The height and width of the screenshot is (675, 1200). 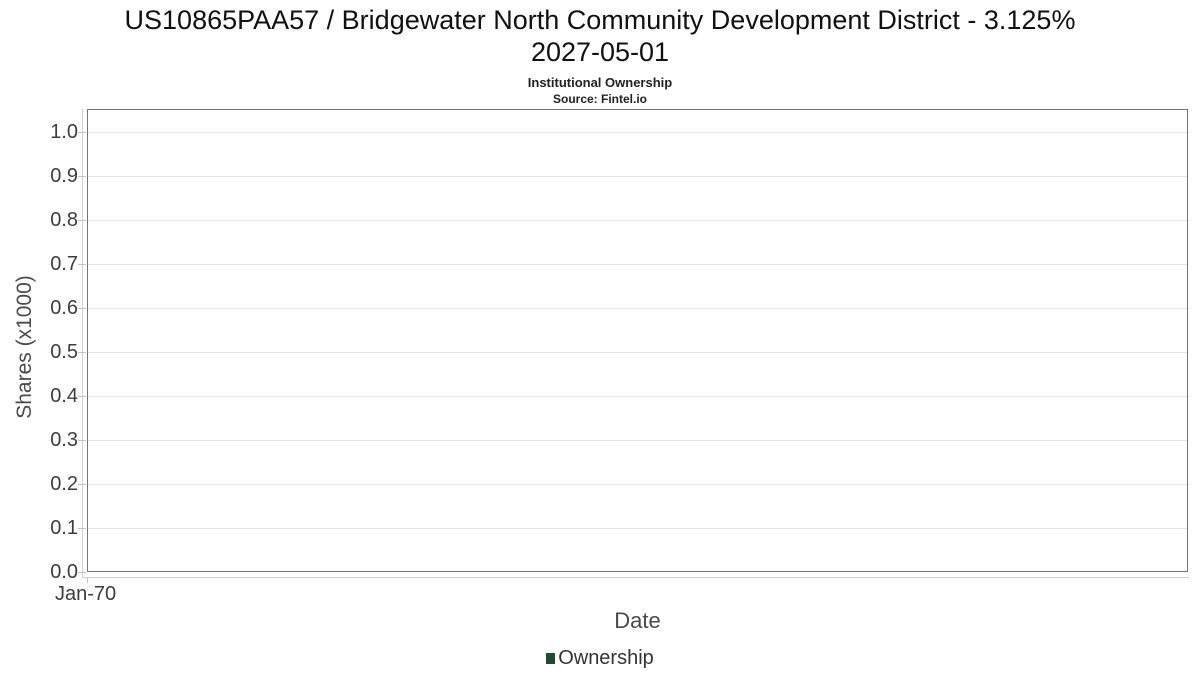 I want to click on x-tick-label: Jan-70, so click(x=86, y=594).